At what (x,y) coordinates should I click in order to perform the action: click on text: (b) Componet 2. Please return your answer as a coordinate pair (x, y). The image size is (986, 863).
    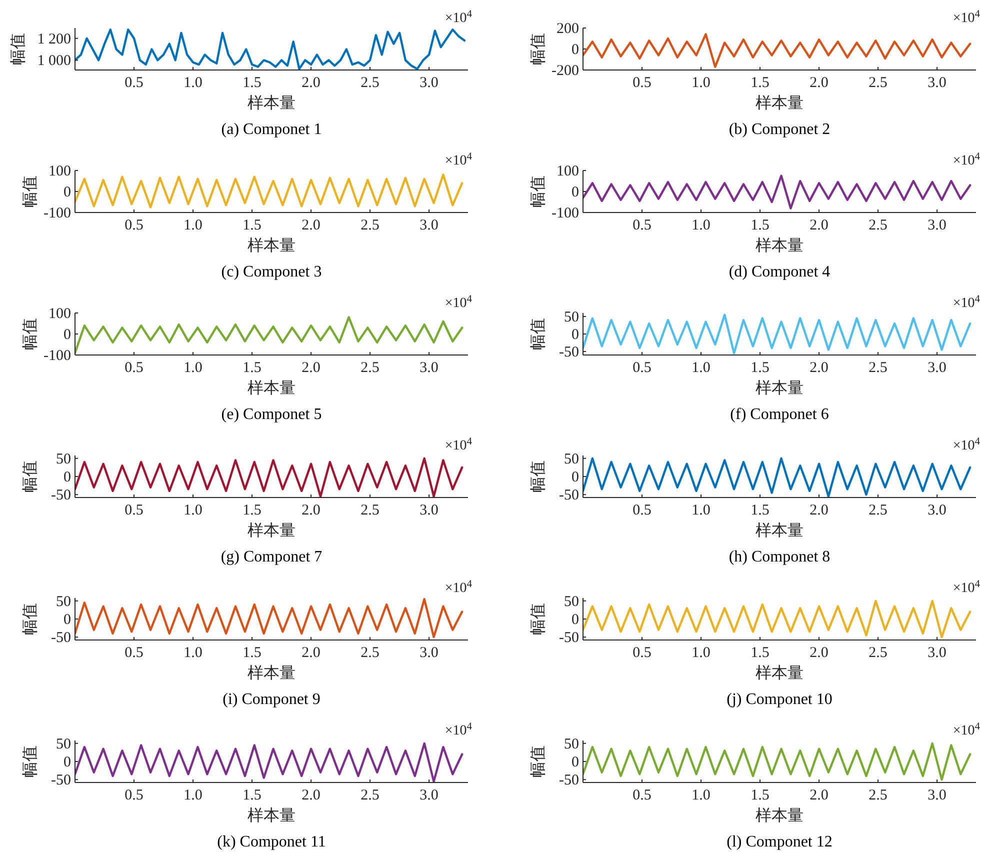
    Looking at the image, I should click on (779, 129).